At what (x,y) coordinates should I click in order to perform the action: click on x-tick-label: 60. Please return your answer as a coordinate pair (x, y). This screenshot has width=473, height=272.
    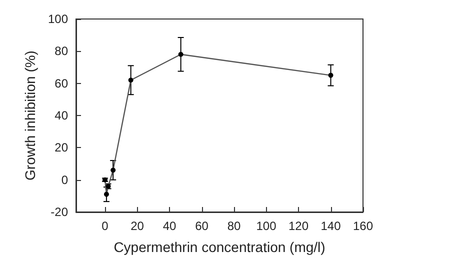
    Looking at the image, I should click on (202, 226).